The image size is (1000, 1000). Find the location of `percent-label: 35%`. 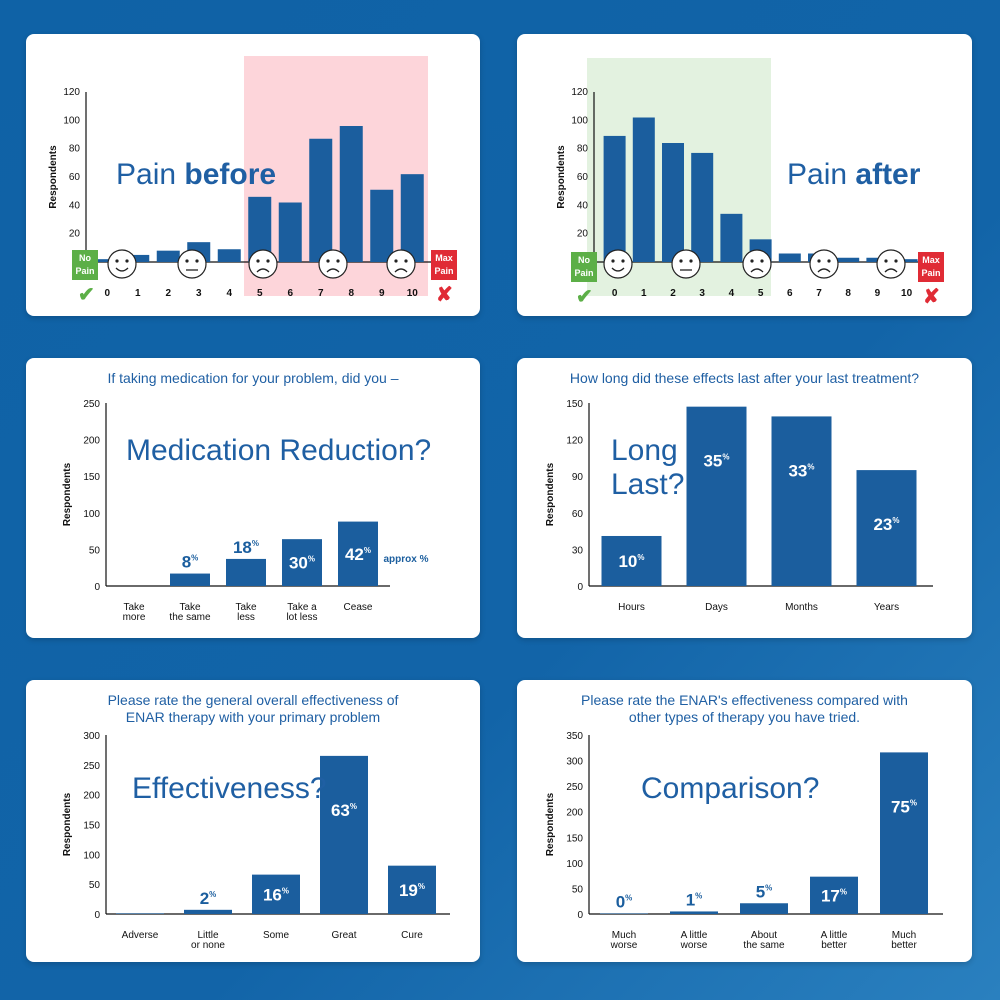

percent-label: 35% is located at coordinates (716, 461).